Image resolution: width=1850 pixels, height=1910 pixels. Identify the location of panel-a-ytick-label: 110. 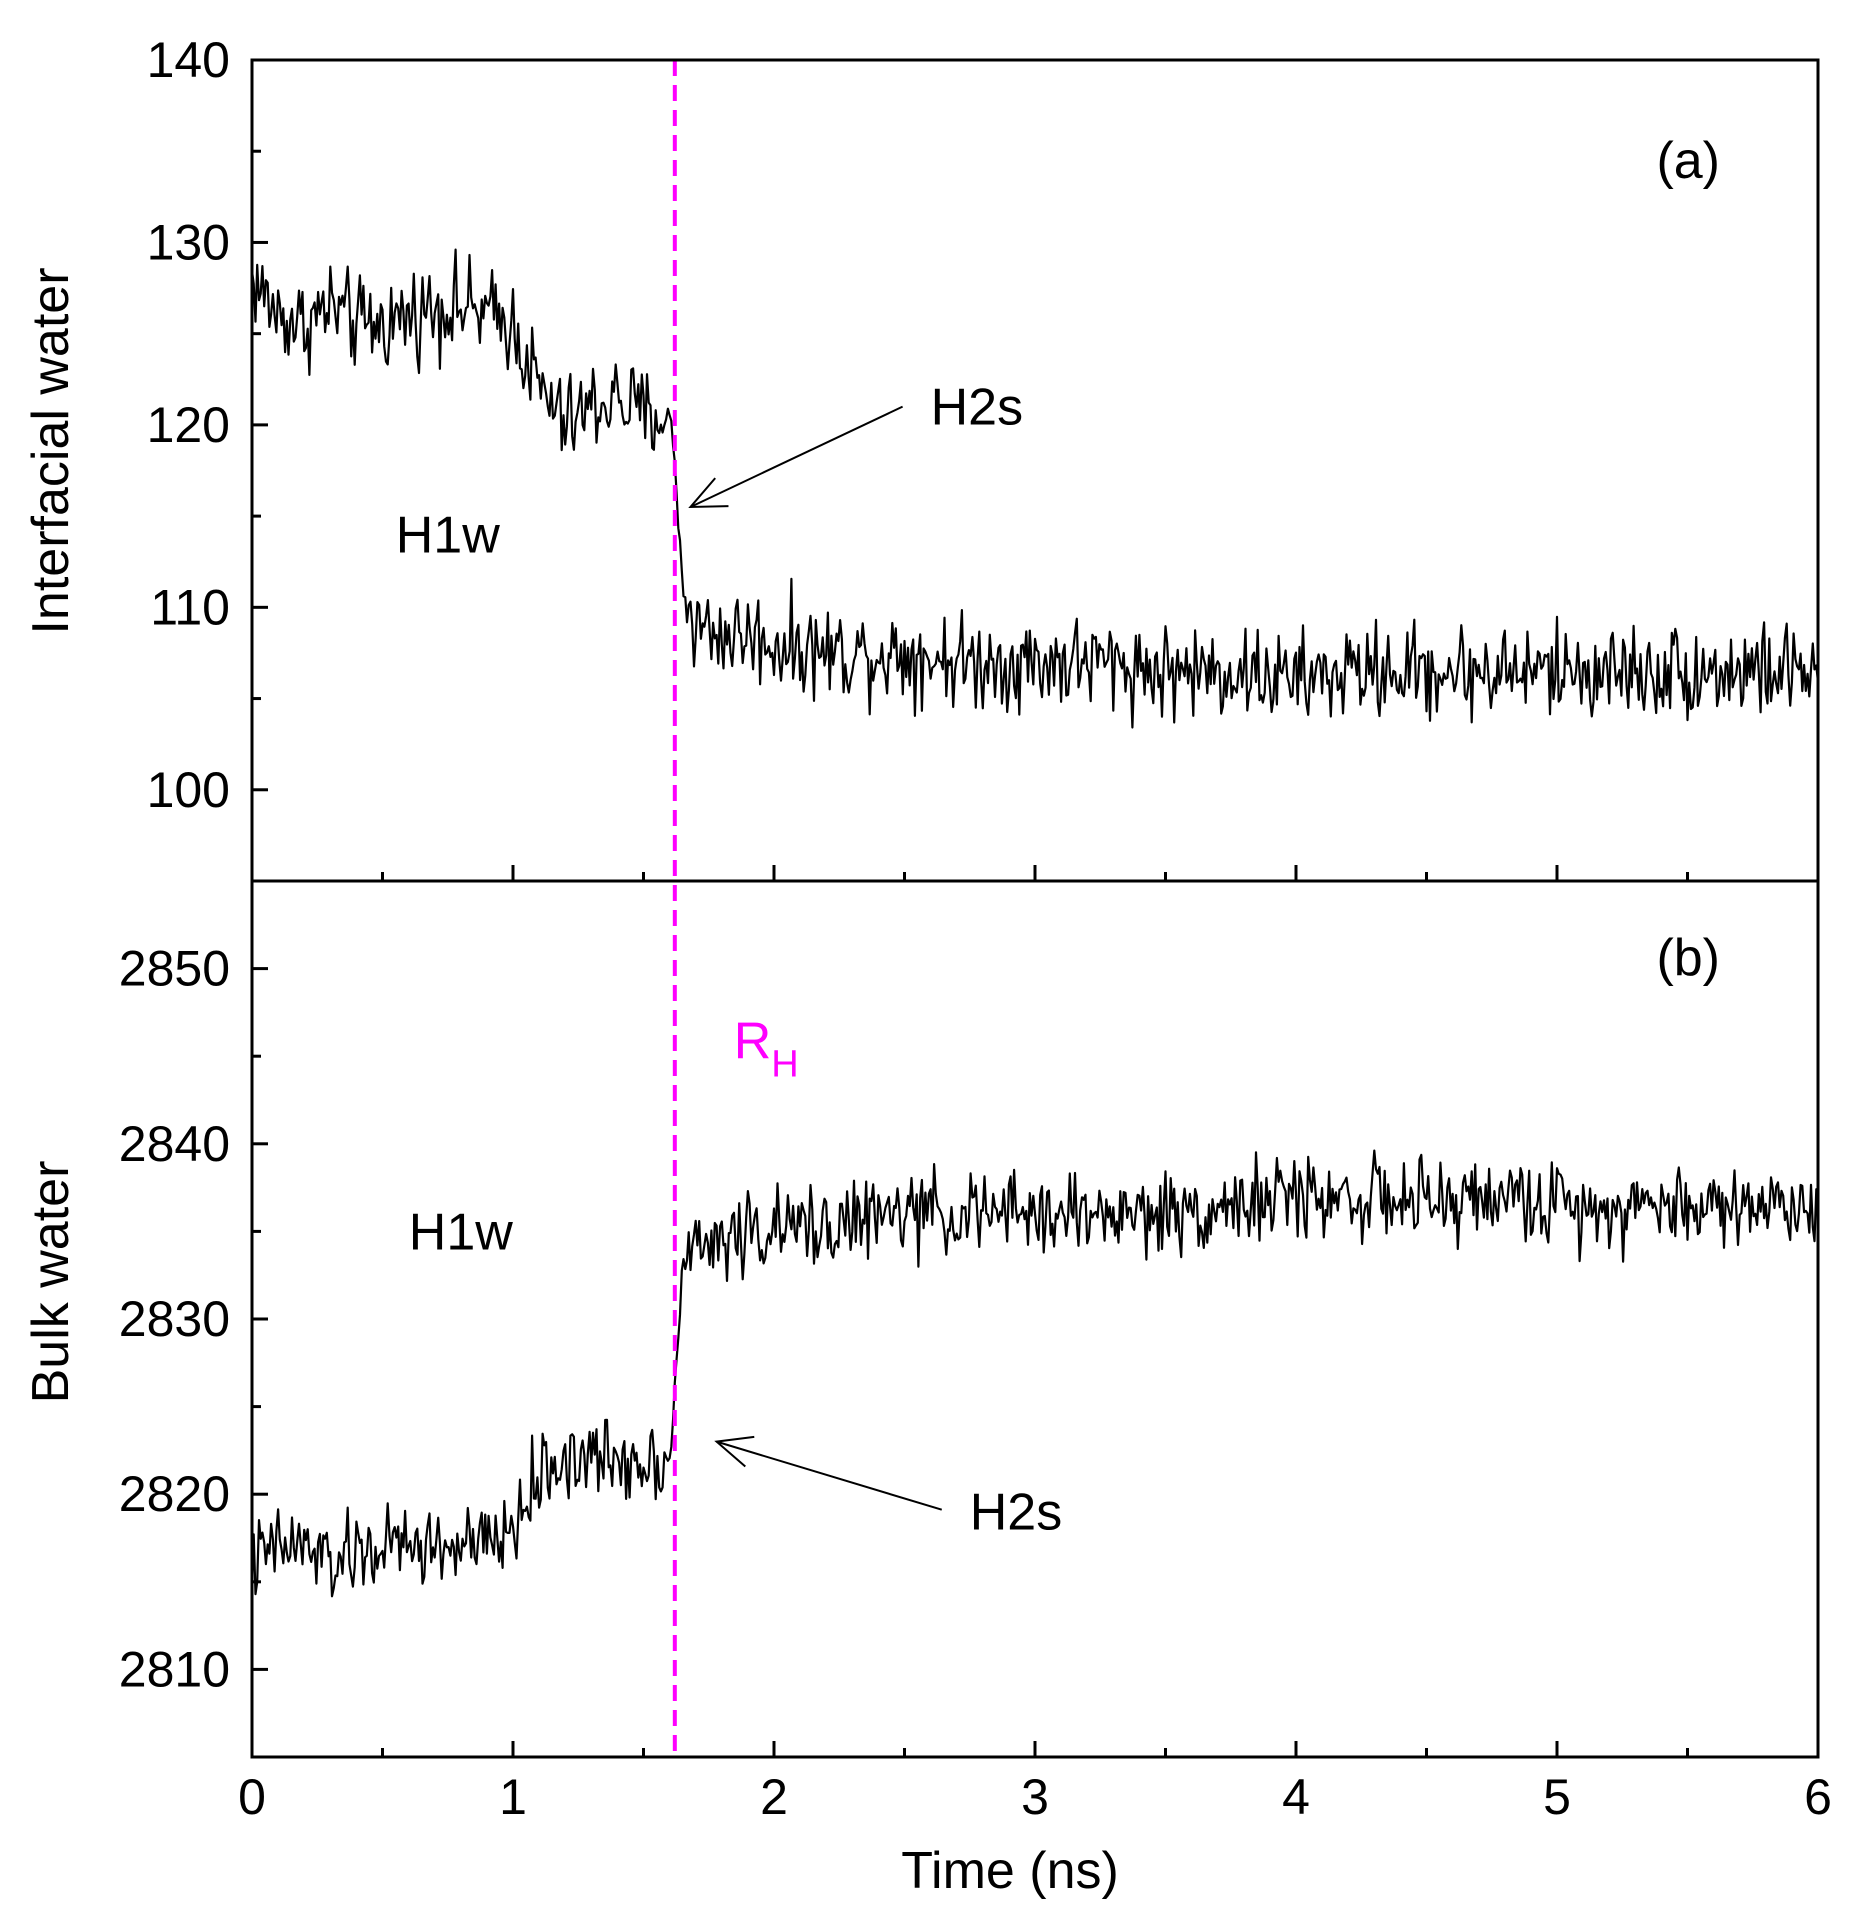
(190, 607).